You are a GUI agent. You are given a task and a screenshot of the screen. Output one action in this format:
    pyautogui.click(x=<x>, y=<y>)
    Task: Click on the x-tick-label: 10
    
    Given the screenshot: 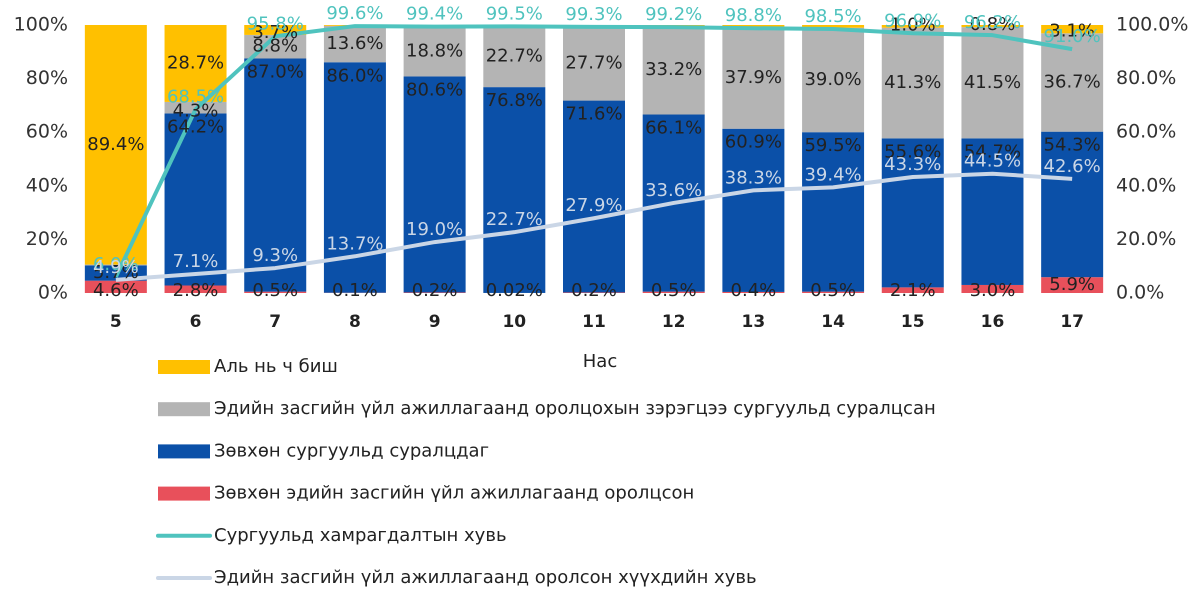 What is the action you would take?
    pyautogui.click(x=514, y=322)
    